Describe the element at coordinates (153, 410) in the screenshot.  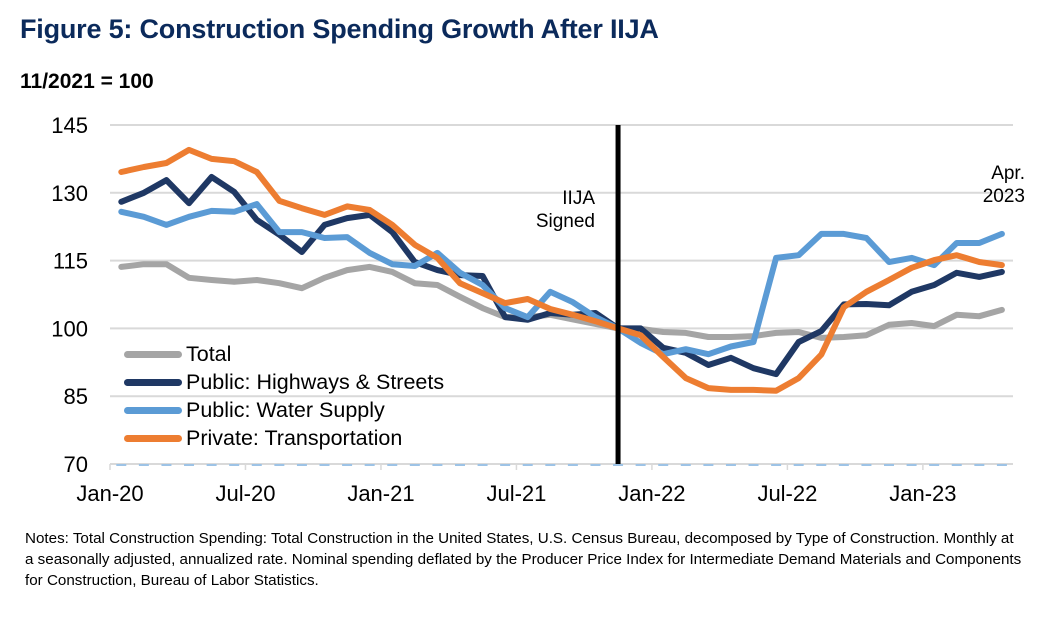
I see `legend-swatch-water` at that location.